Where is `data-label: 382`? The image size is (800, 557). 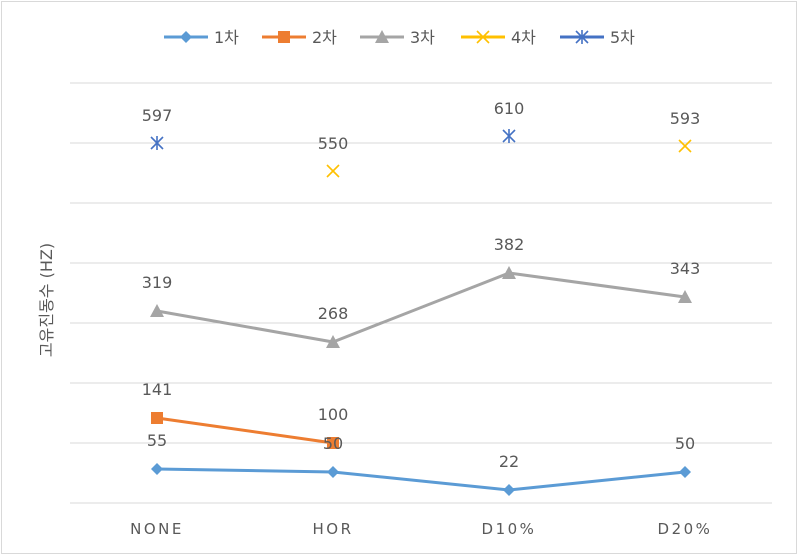 data-label: 382 is located at coordinates (509, 244).